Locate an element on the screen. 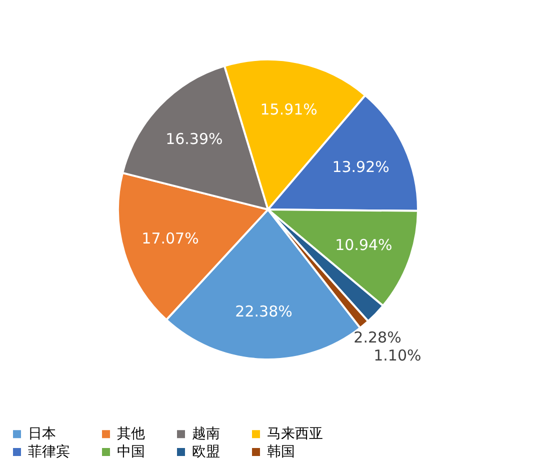 This screenshot has height=470, width=536. legend-label: 越南 is located at coordinates (206, 434).